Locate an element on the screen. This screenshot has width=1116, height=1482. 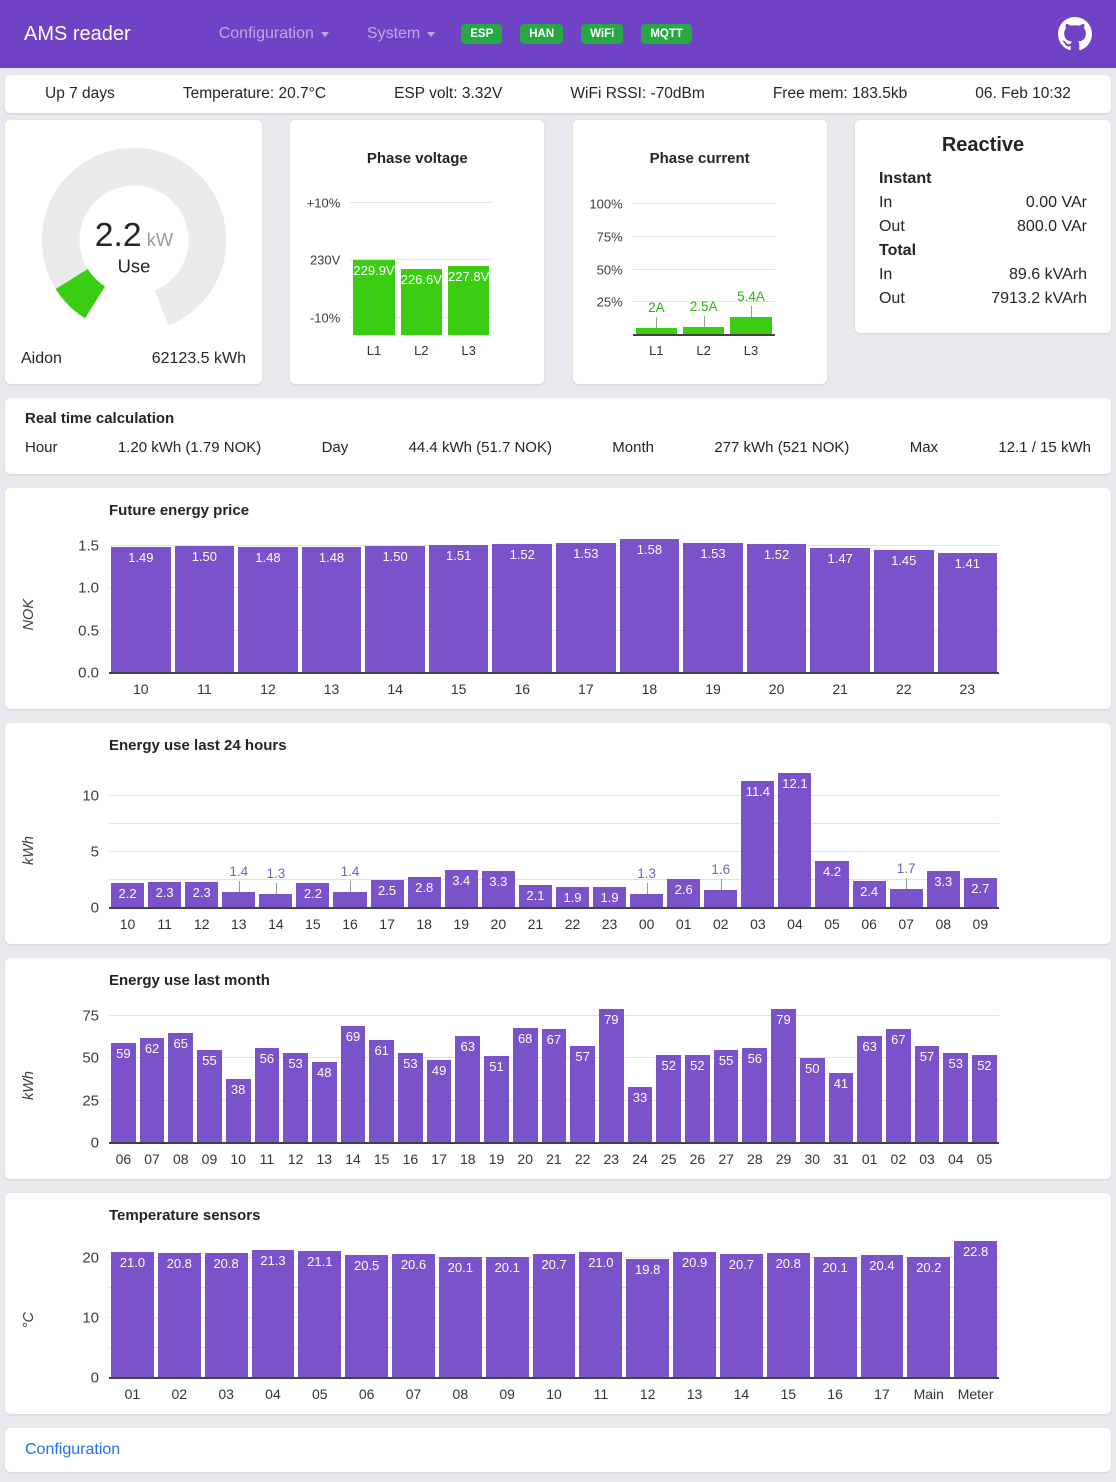
bar-value-label: 11.4 is located at coordinates (758, 791).